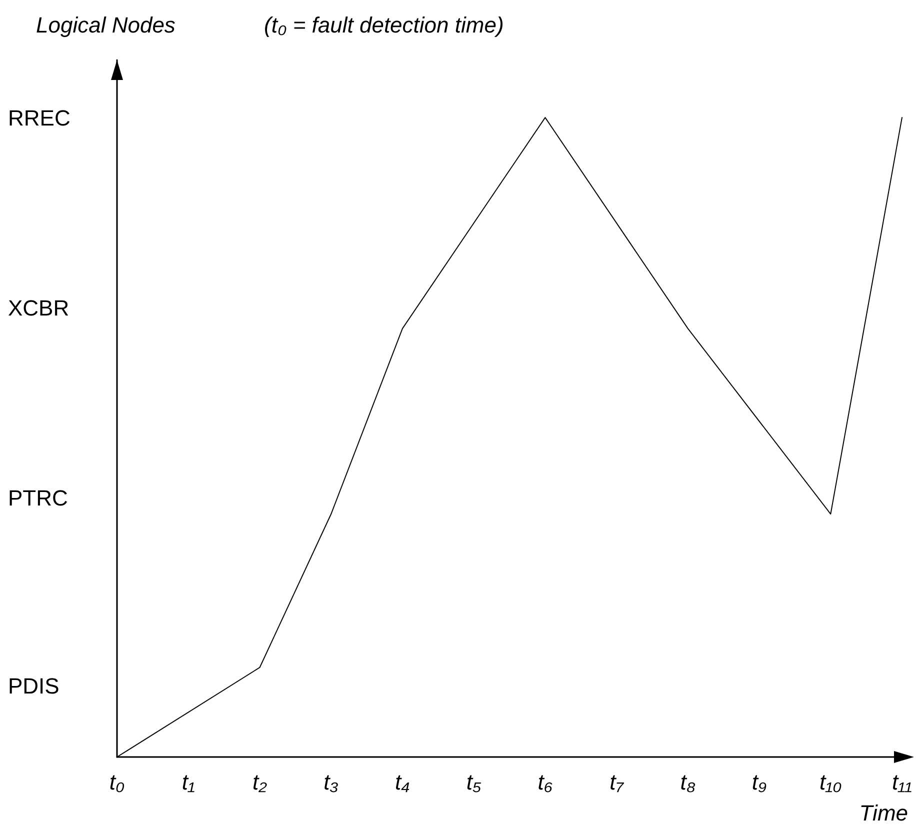 The image size is (916, 832). I want to click on x-tick-label: t₇, so click(617, 782).